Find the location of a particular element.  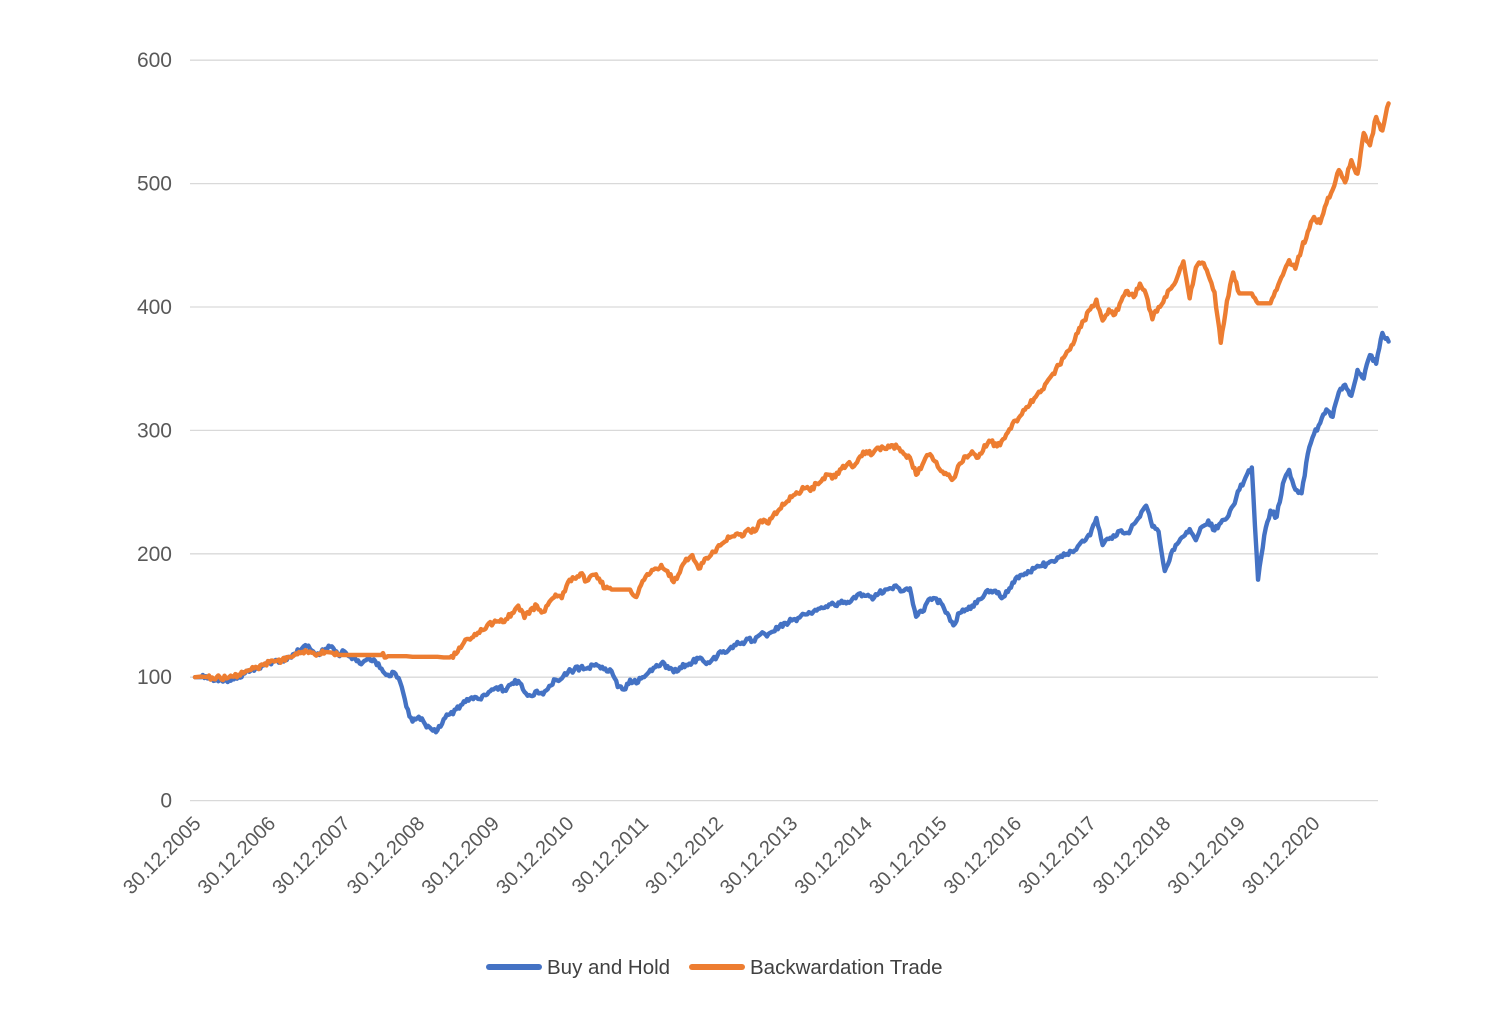

x-tick-label: 30.12.2016 is located at coordinates (983, 856).